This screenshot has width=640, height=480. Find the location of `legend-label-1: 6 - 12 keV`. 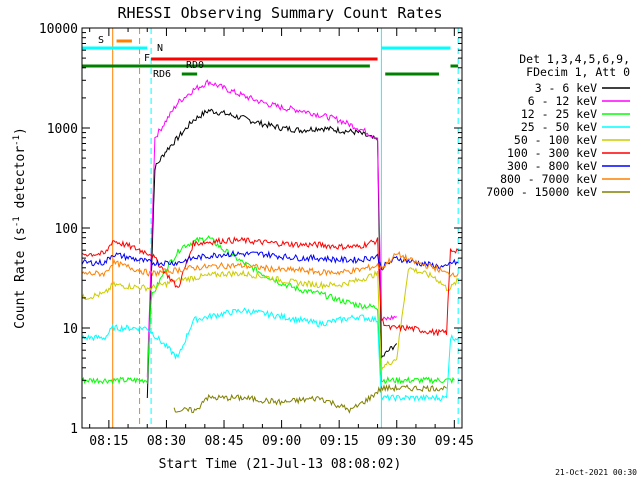

legend-label-1: 6 - 12 keV is located at coordinates (562, 101).